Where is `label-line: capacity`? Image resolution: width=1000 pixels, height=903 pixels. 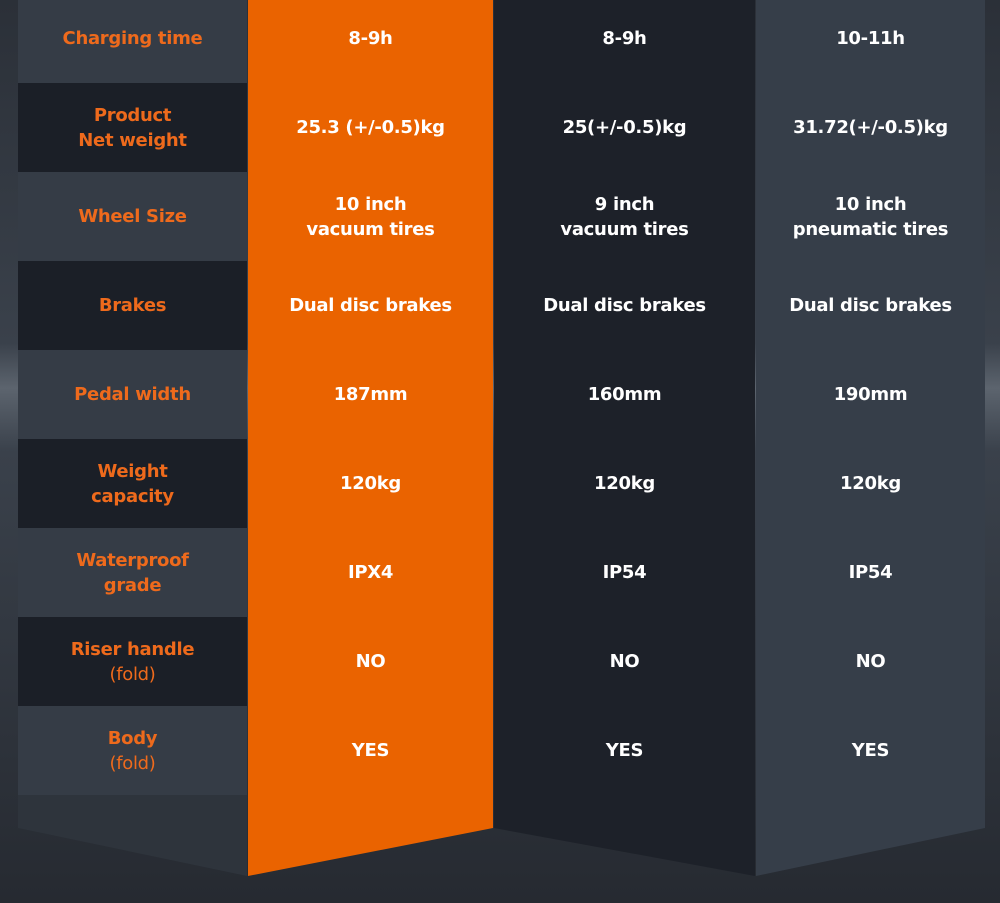 label-line: capacity is located at coordinates (132, 496).